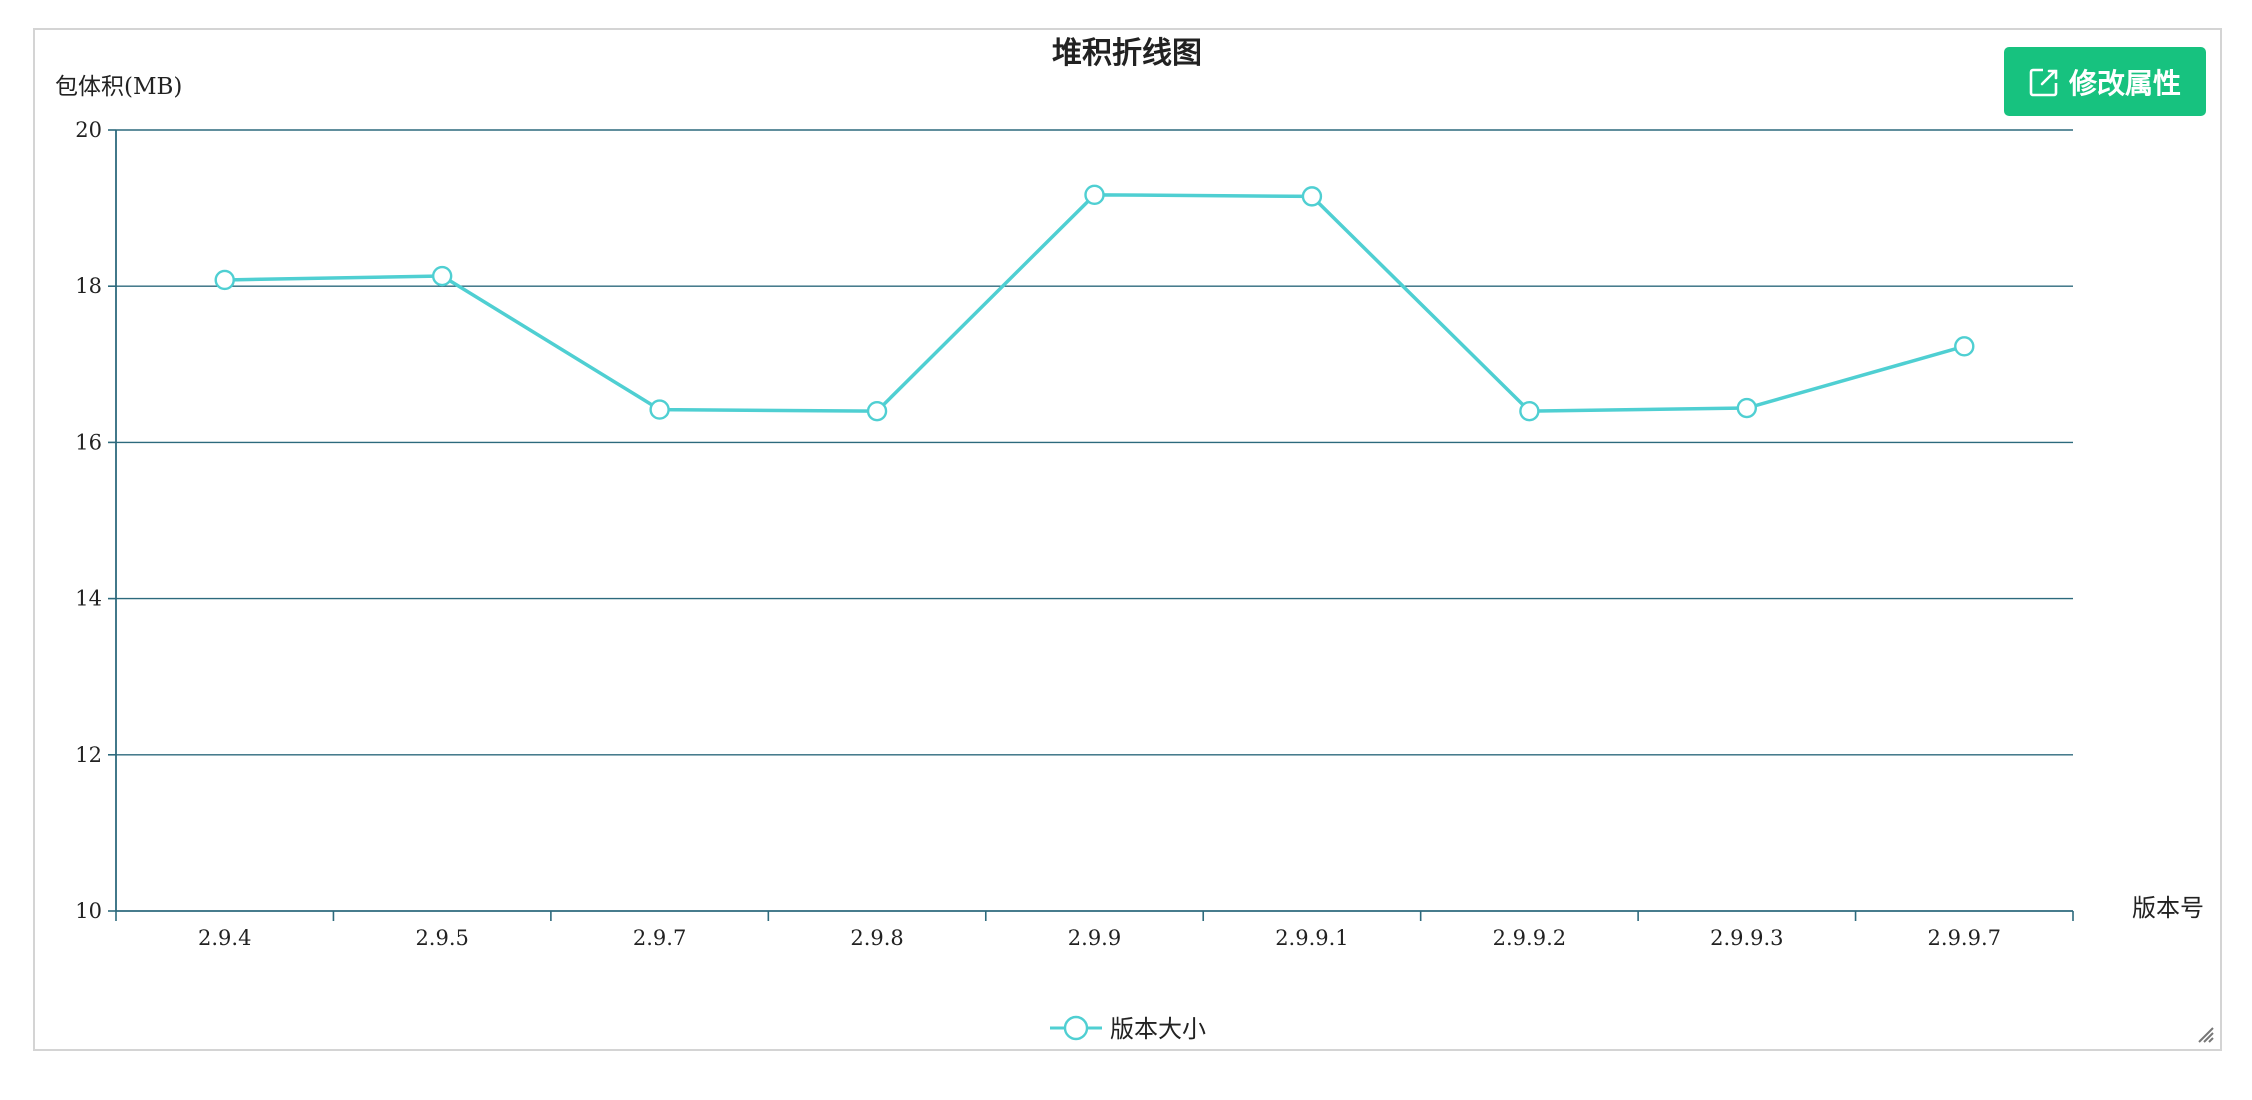 The width and height of the screenshot is (2252, 1100). Describe the element at coordinates (88, 130) in the screenshot. I see `y-tick-label: 20` at that location.